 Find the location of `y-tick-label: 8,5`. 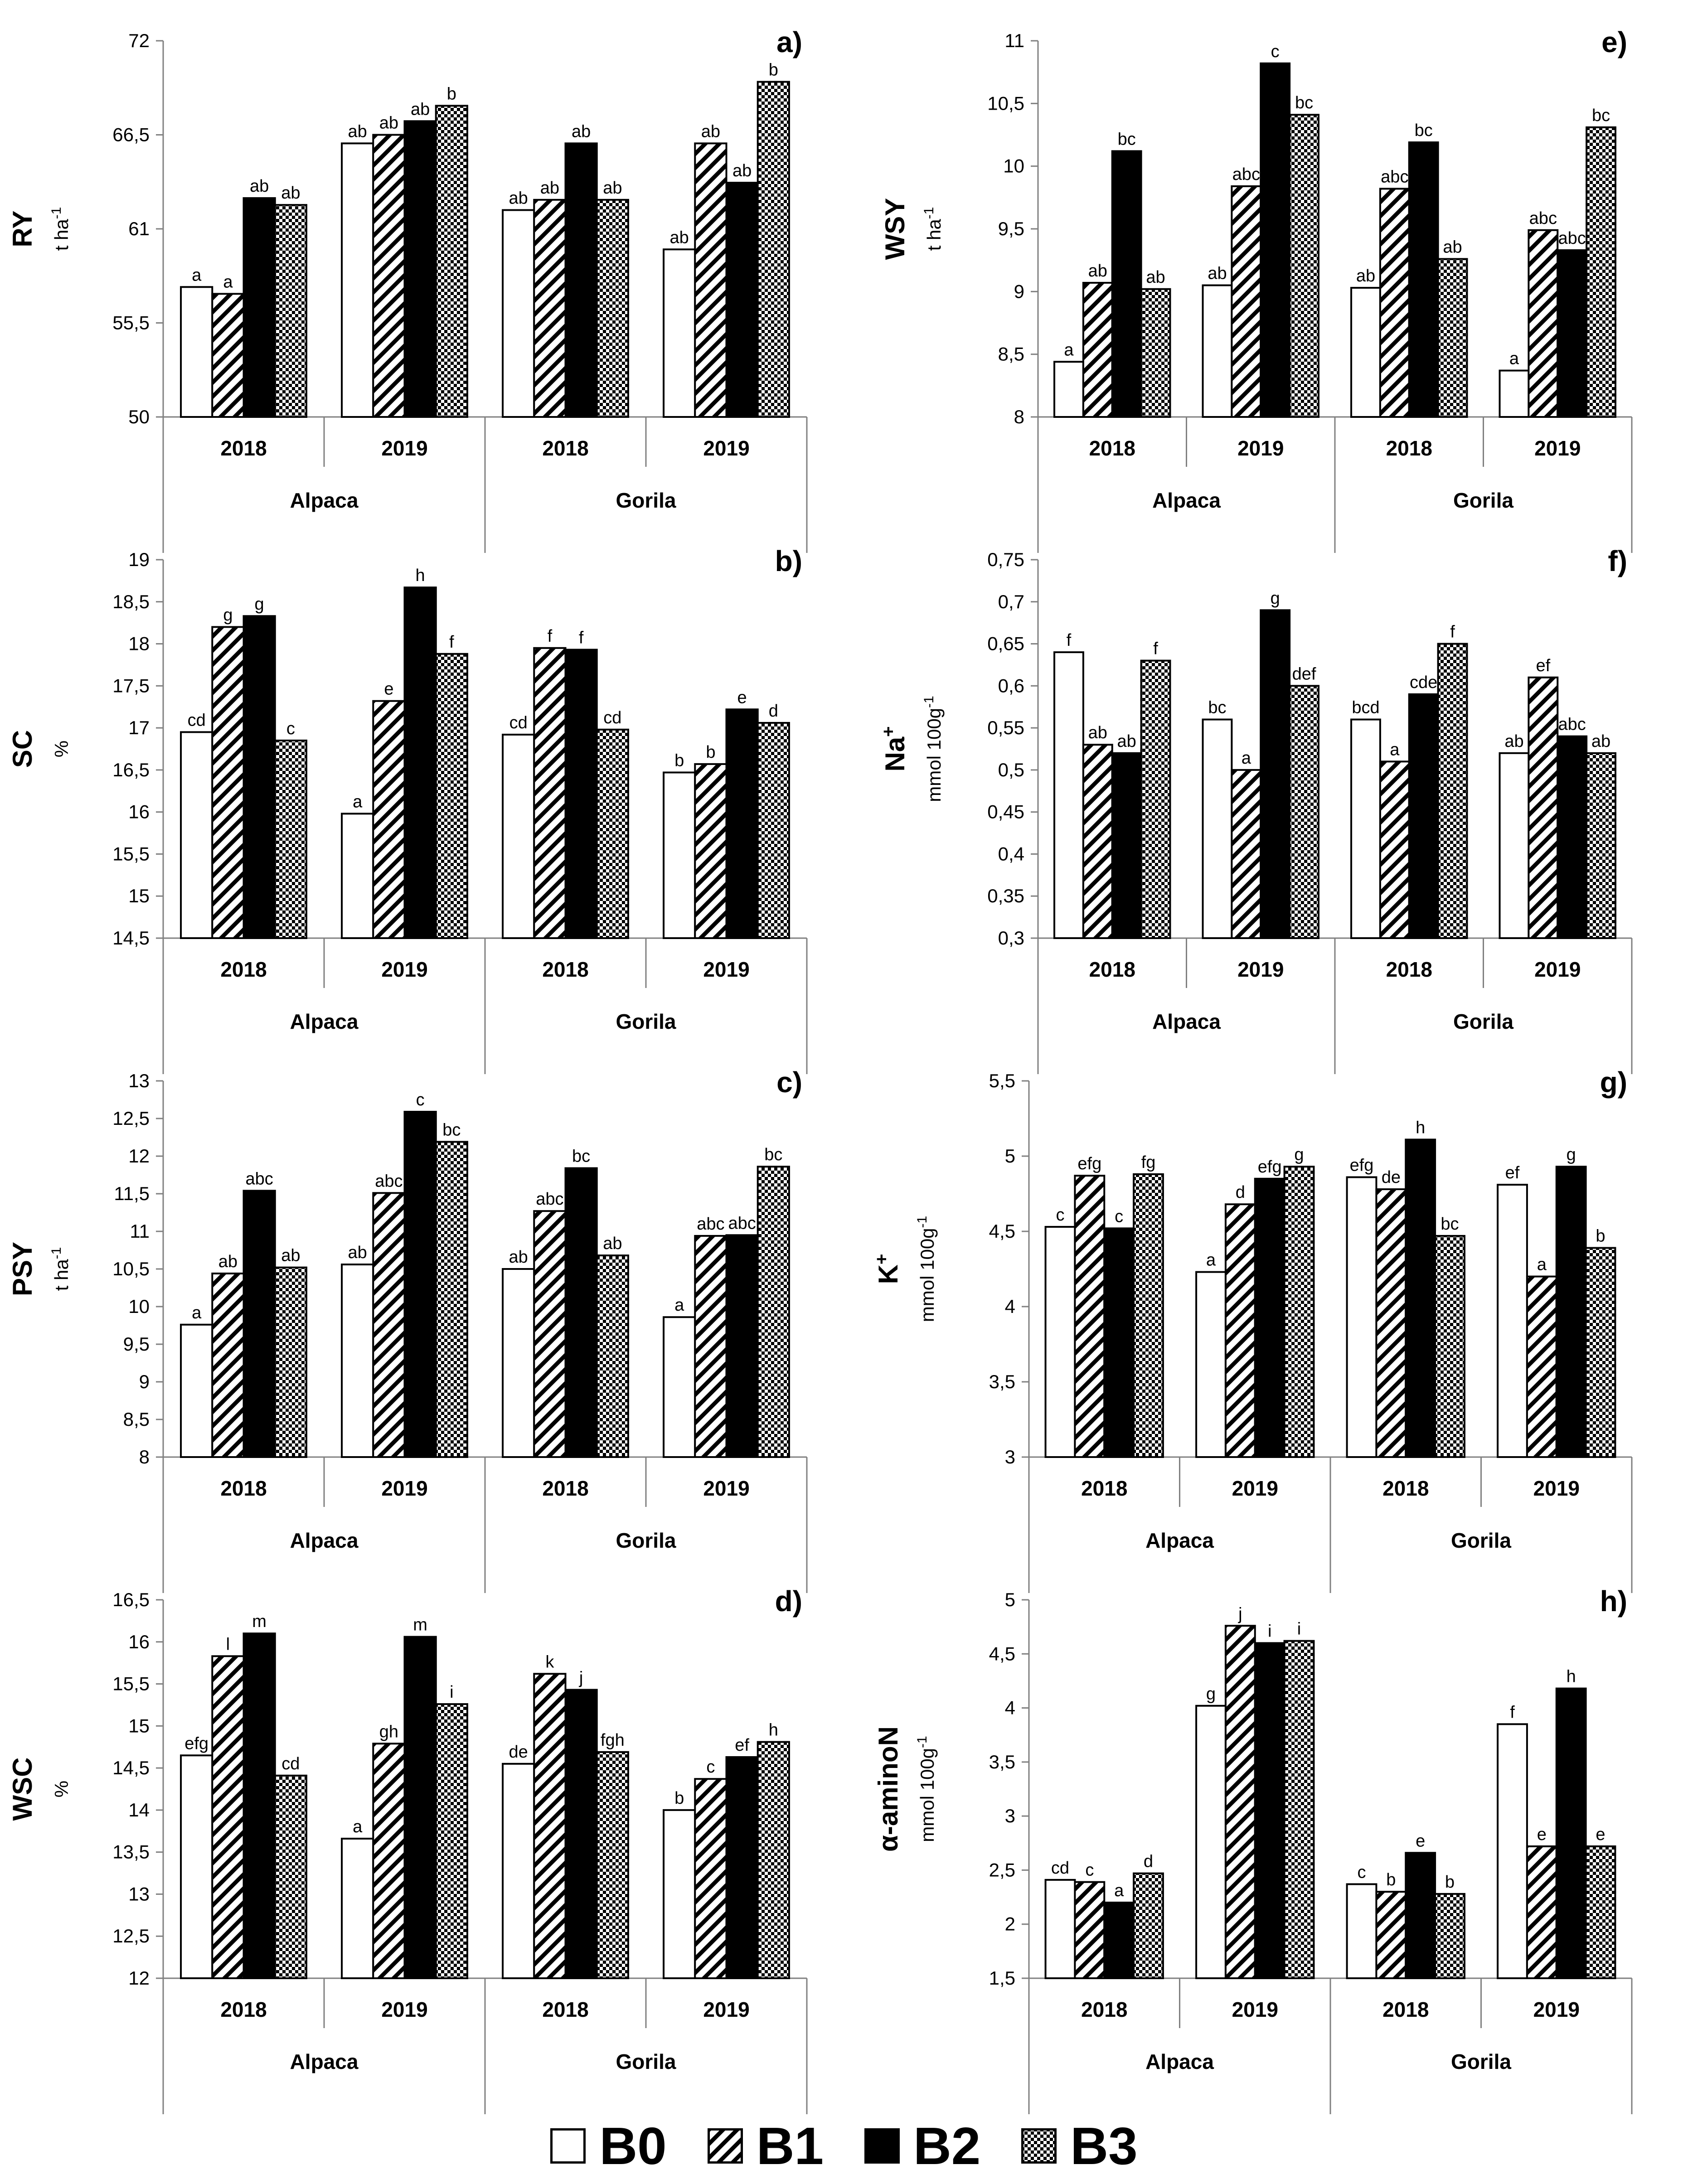

y-tick-label: 8,5 is located at coordinates (136, 1420).